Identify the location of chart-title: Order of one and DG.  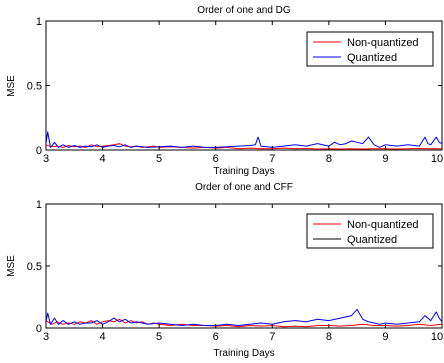
(244, 10).